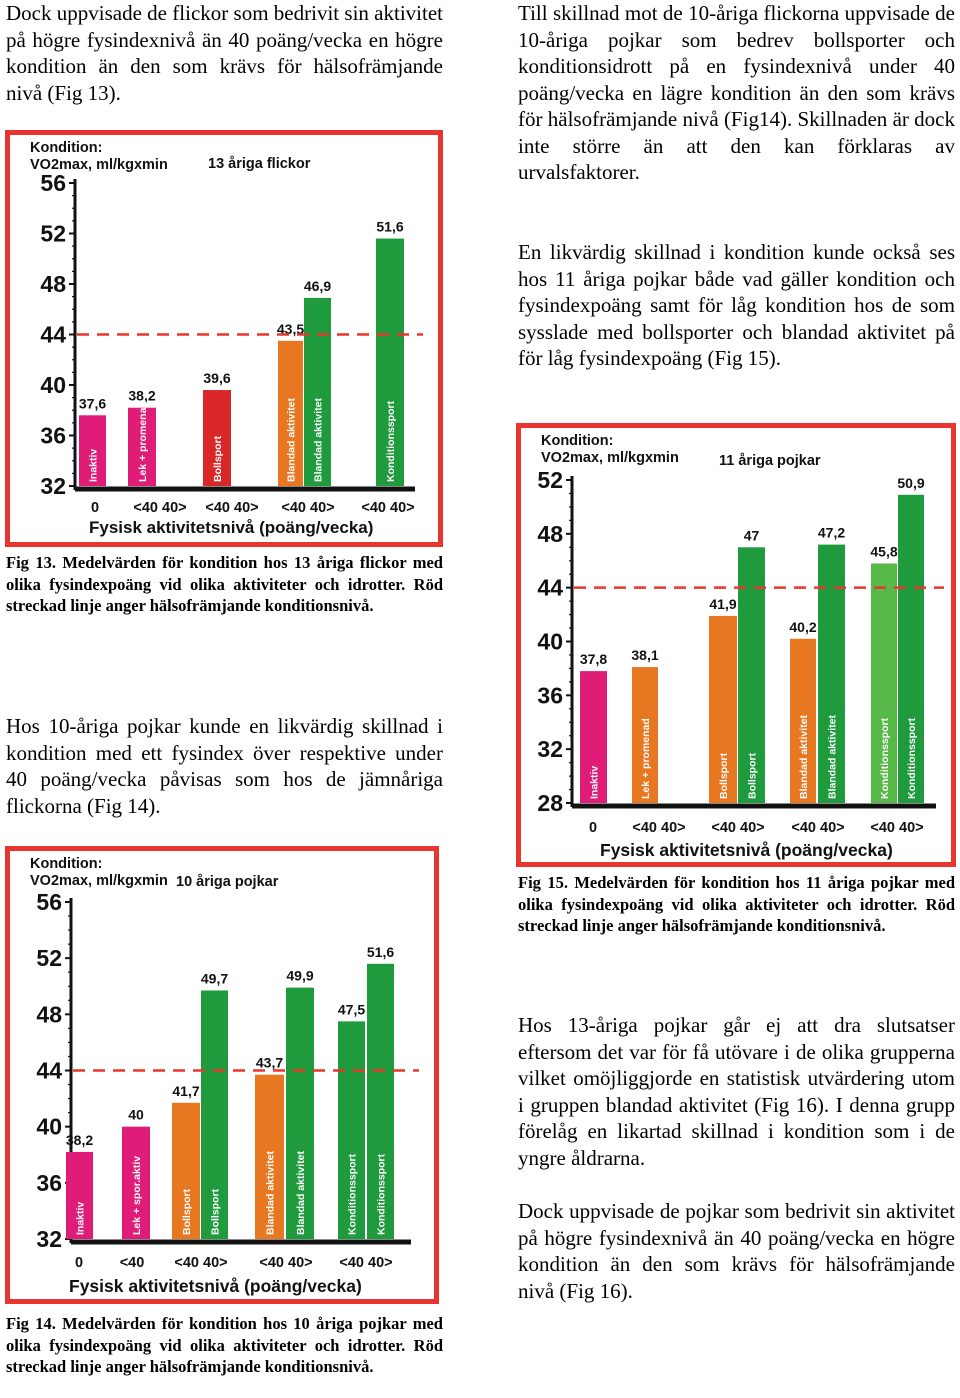 The height and width of the screenshot is (1398, 960). Describe the element at coordinates (216, 378) in the screenshot. I see `bar-value-label: 39,6` at that location.